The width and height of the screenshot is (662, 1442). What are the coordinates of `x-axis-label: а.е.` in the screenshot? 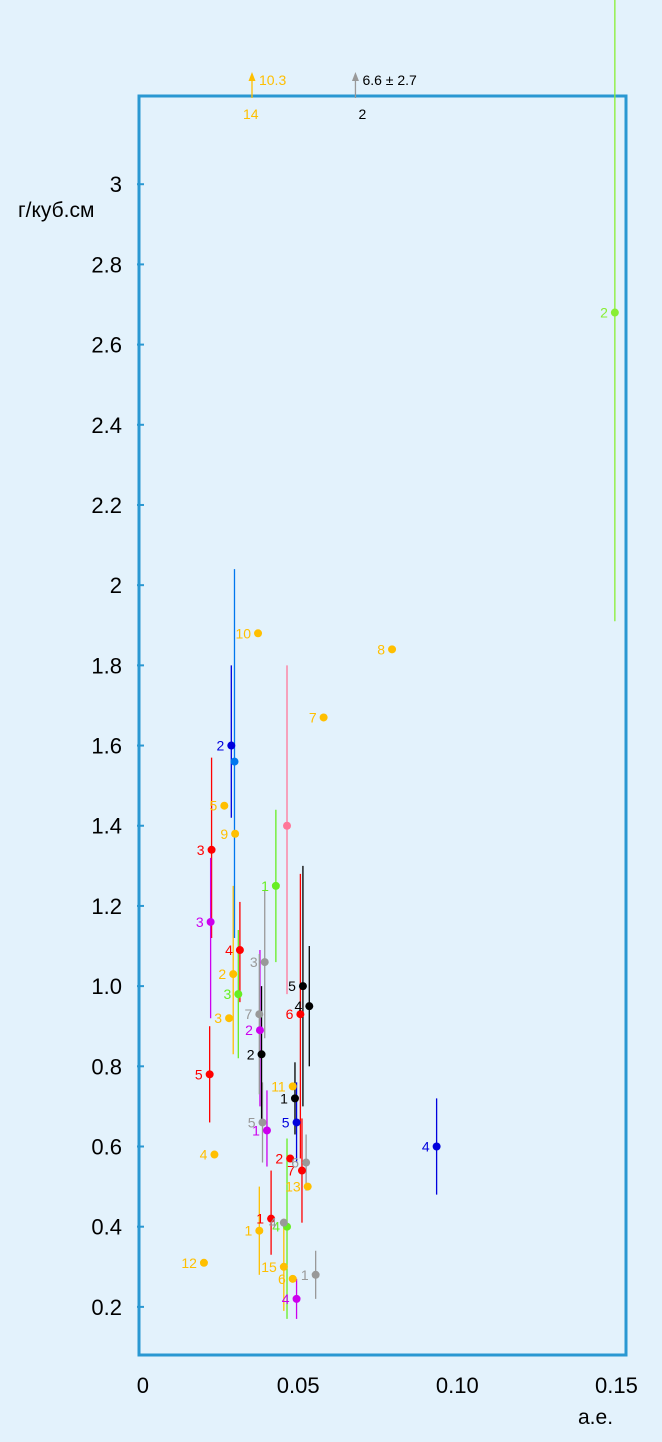 It's located at (595, 1417).